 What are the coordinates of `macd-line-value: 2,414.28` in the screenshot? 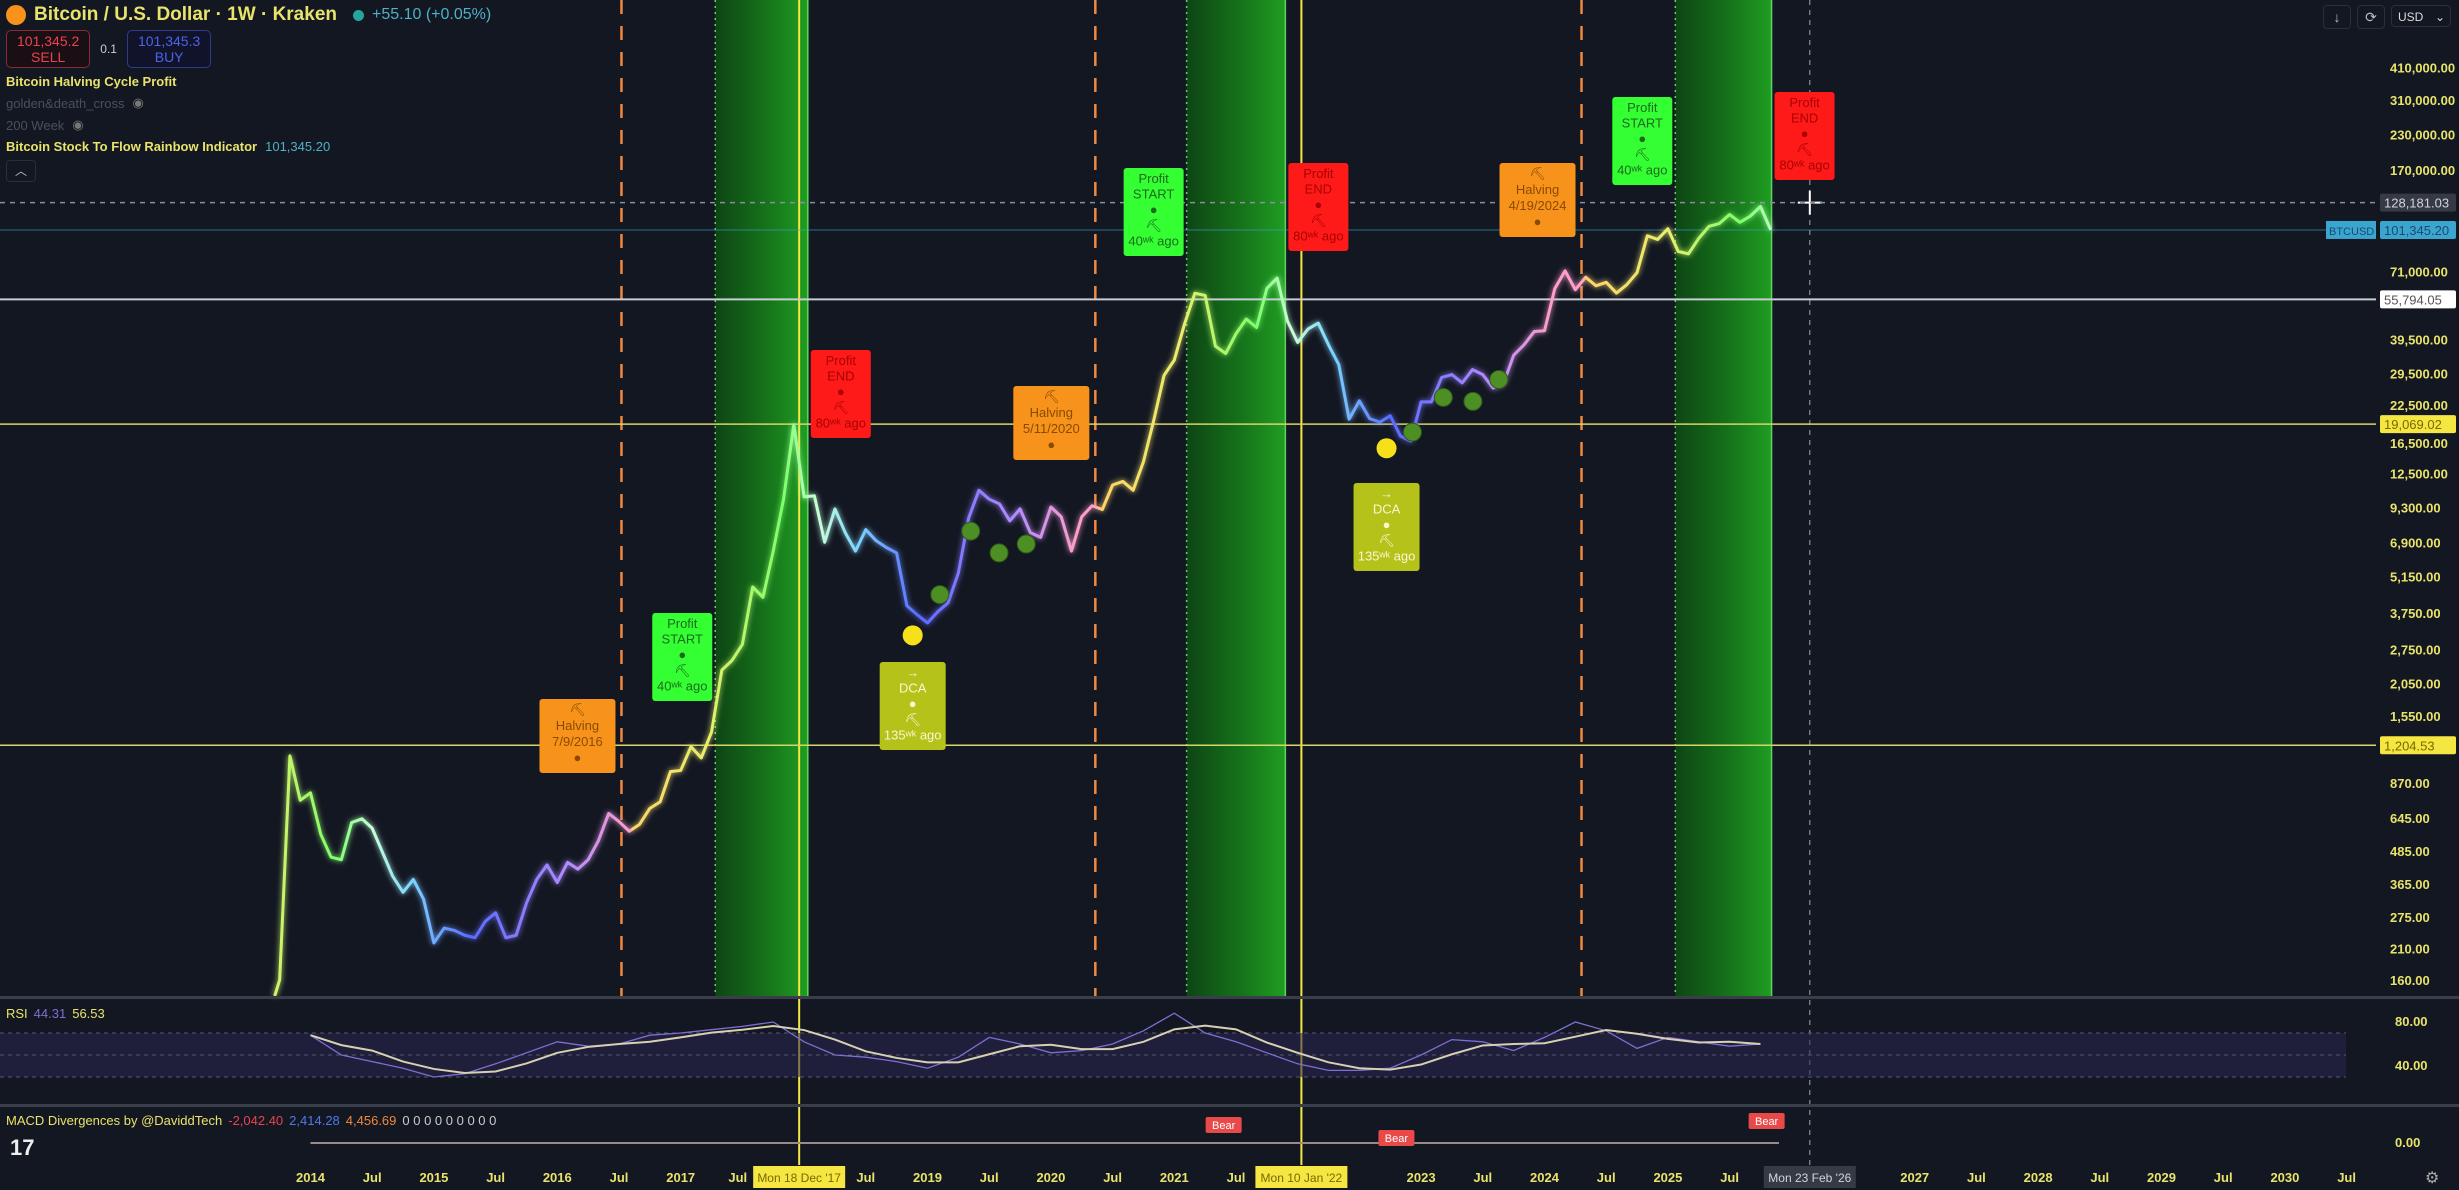 It's located at (314, 1120).